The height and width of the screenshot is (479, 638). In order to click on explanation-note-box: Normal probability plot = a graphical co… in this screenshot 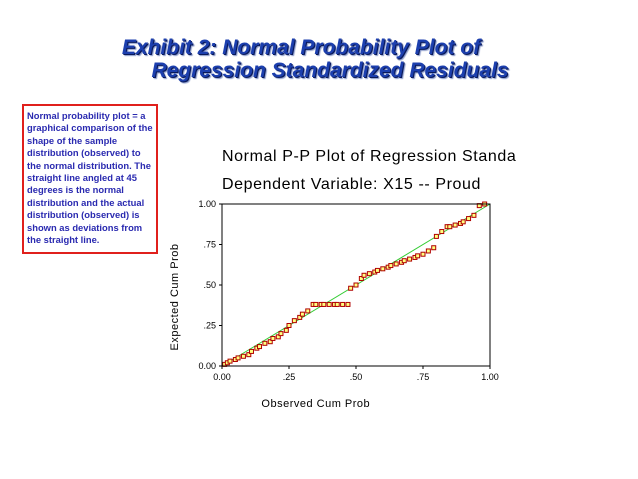, I will do `click(90, 179)`.